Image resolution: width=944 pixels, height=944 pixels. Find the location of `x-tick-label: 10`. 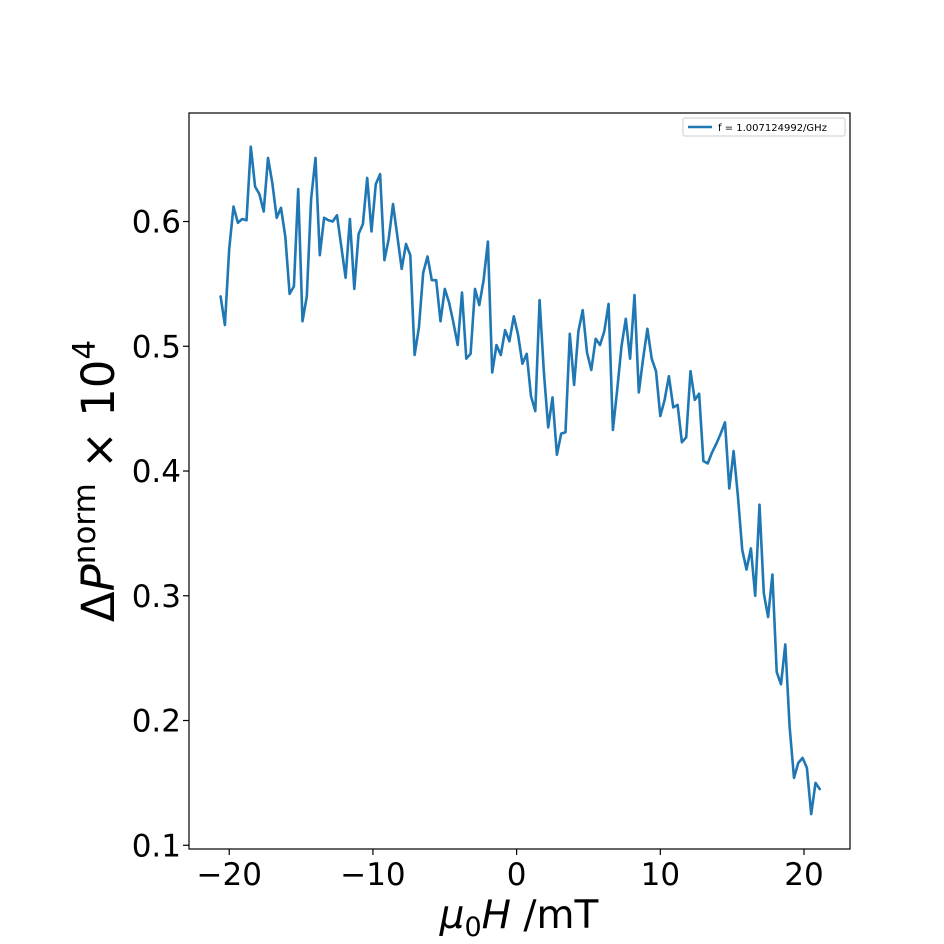

x-tick-label: 10 is located at coordinates (660, 875).